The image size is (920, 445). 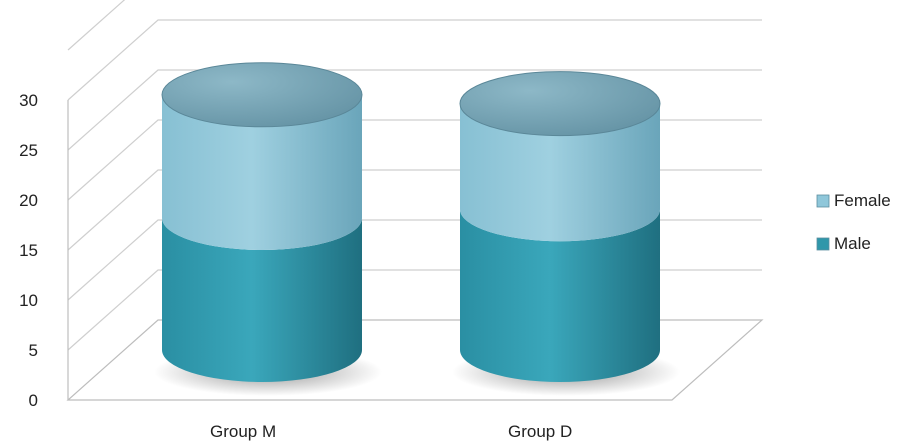 I want to click on y-tick-label: 25, so click(x=28, y=150).